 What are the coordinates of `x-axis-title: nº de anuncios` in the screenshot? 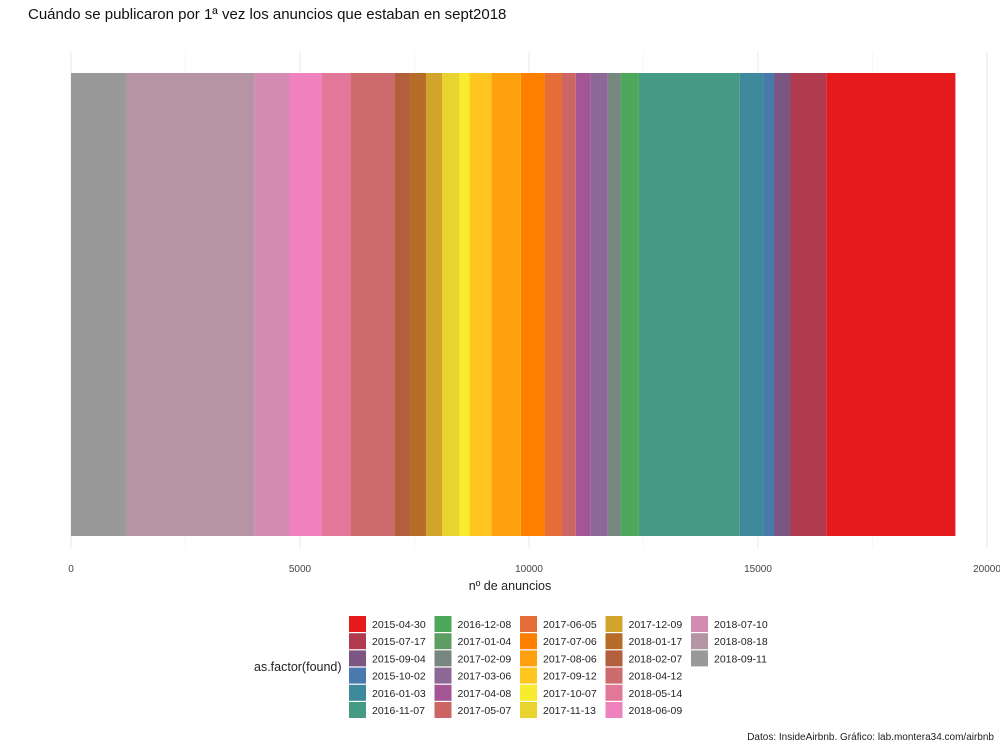 It's located at (510, 586).